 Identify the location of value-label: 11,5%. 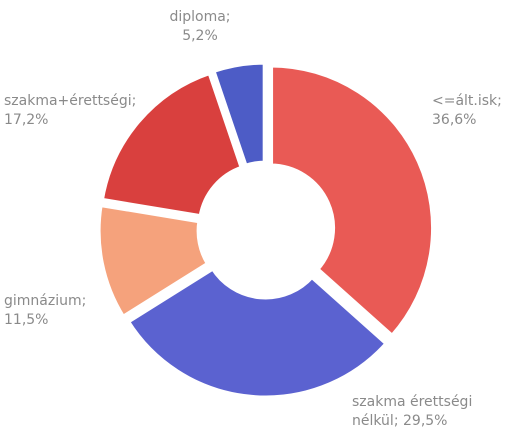
(26, 320).